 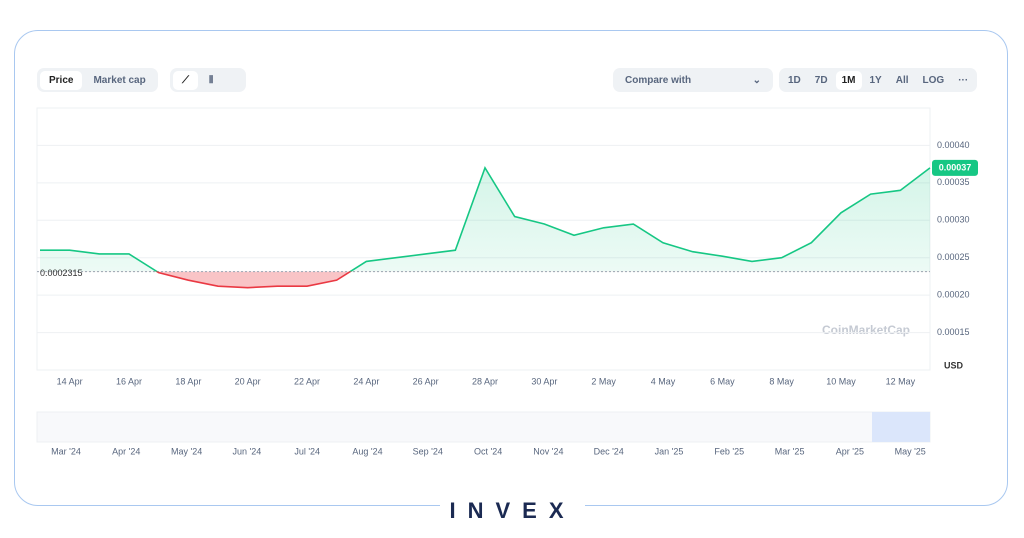 I want to click on watermark: CoinMarketCap, so click(x=866, y=330).